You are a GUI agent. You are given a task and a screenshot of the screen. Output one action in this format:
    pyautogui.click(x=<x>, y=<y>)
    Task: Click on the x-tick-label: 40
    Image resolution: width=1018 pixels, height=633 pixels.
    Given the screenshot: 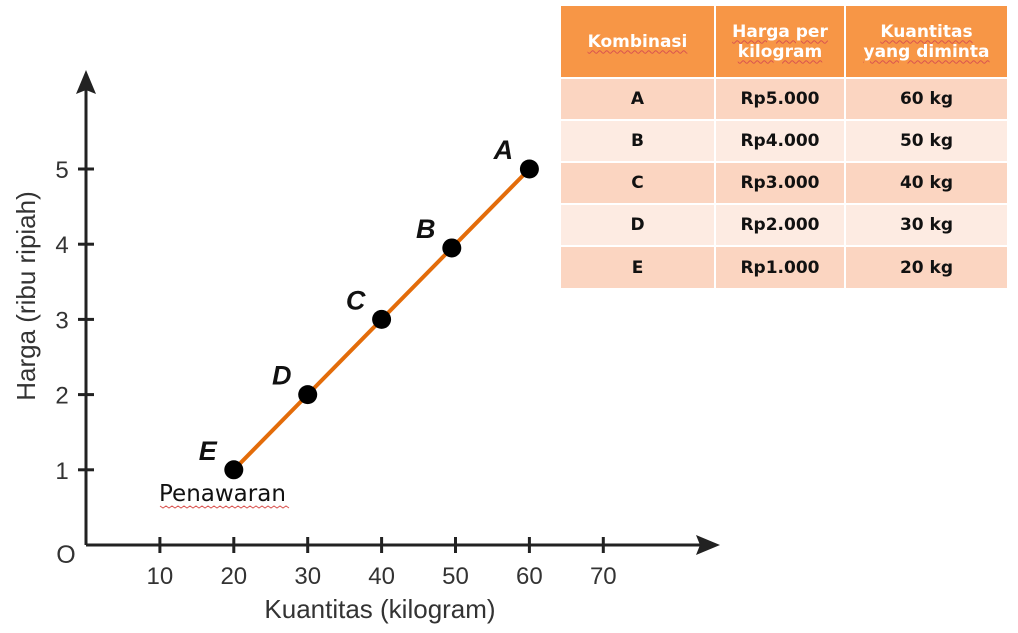 What is the action you would take?
    pyautogui.click(x=381, y=576)
    